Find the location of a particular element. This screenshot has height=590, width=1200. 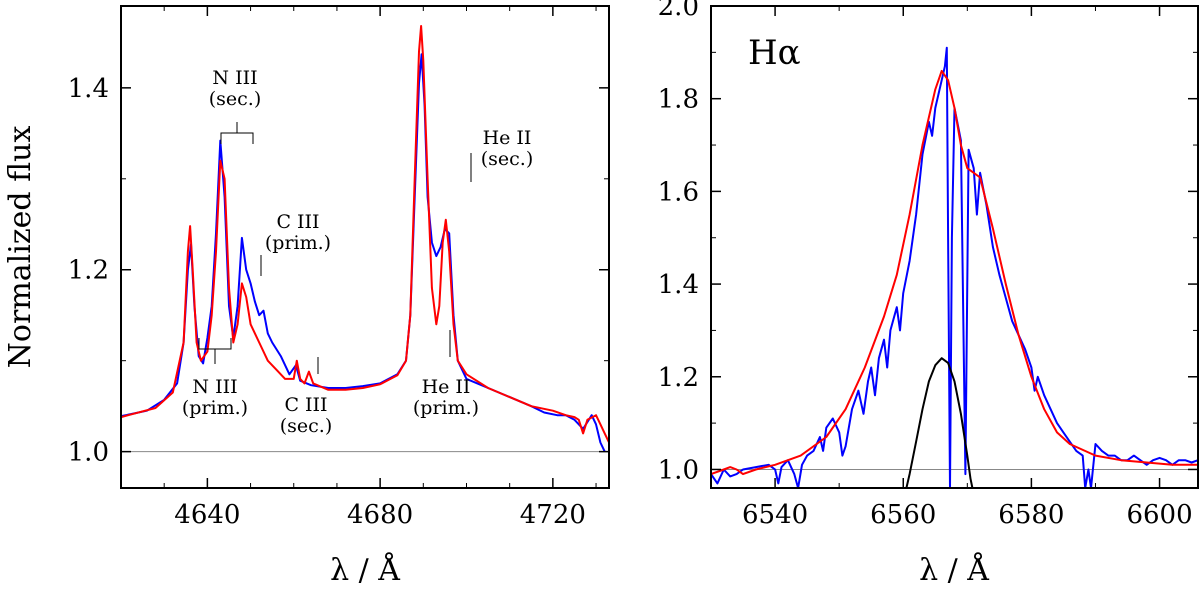

niii-sec-label-line2: (sec.) is located at coordinates (235, 99).